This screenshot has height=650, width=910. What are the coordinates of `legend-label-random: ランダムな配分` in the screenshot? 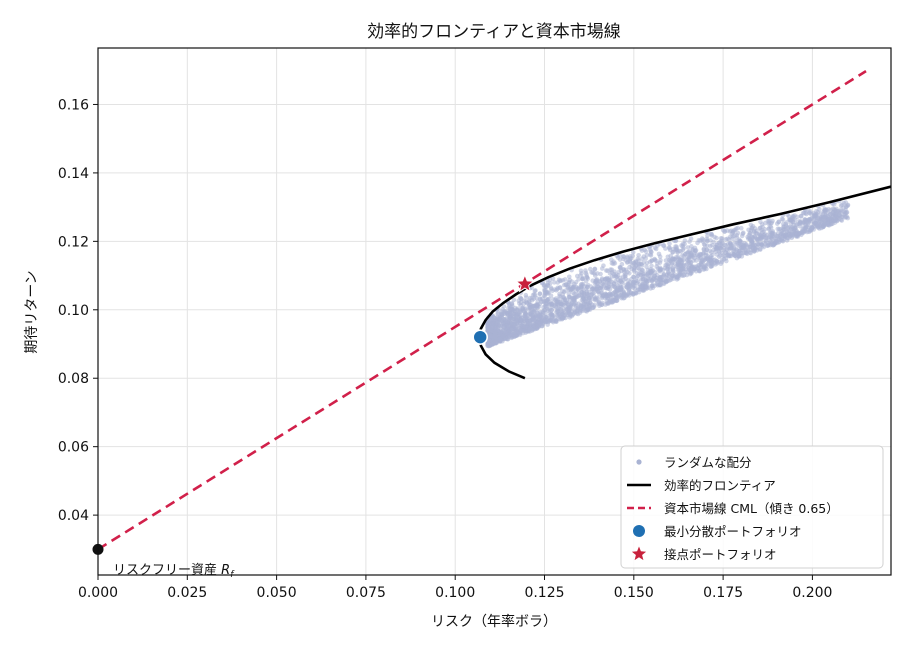 It's located at (708, 462).